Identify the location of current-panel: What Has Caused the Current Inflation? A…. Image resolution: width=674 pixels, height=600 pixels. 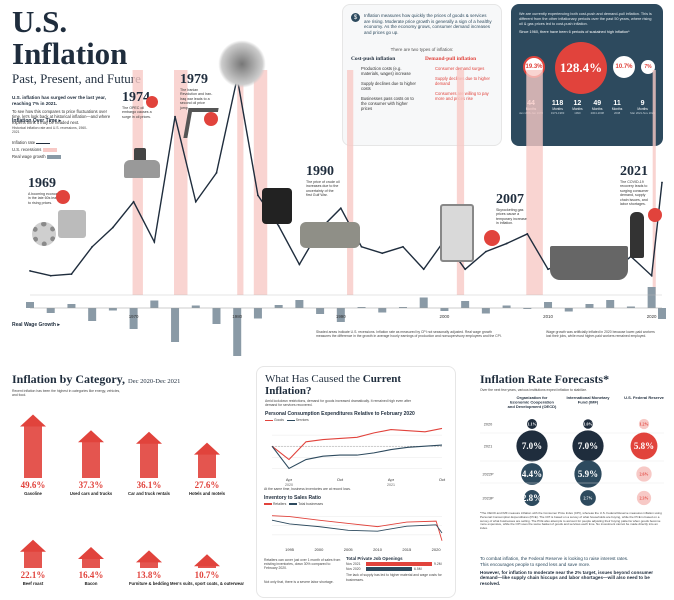
(356, 482).